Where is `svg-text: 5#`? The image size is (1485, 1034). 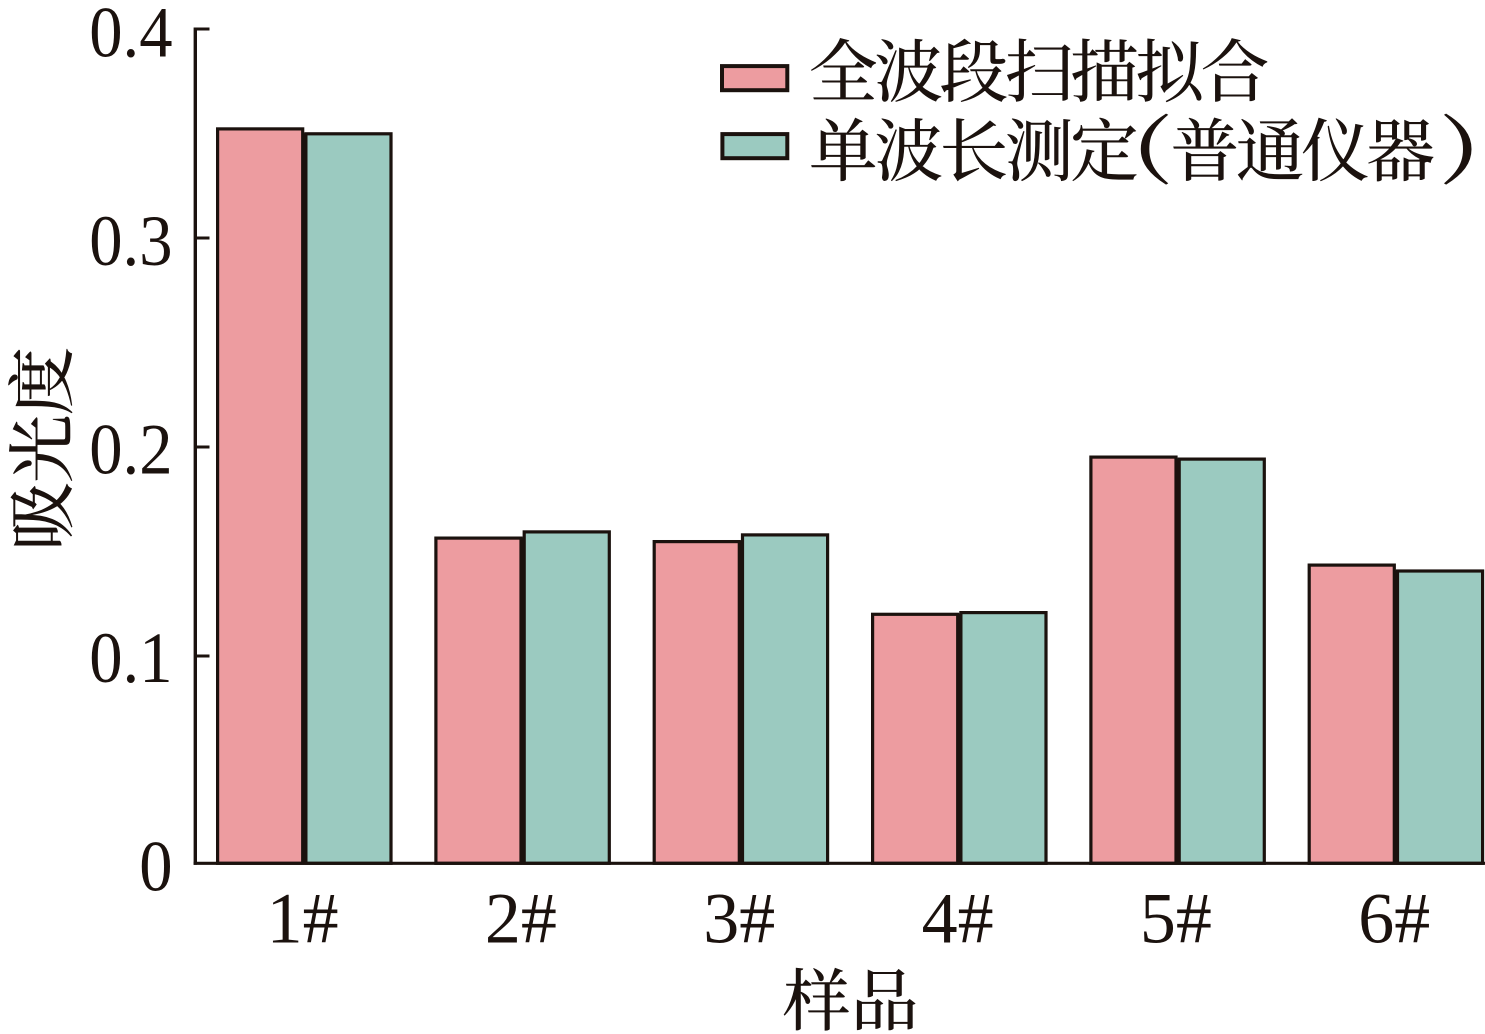 svg-text: 5# is located at coordinates (1176, 919).